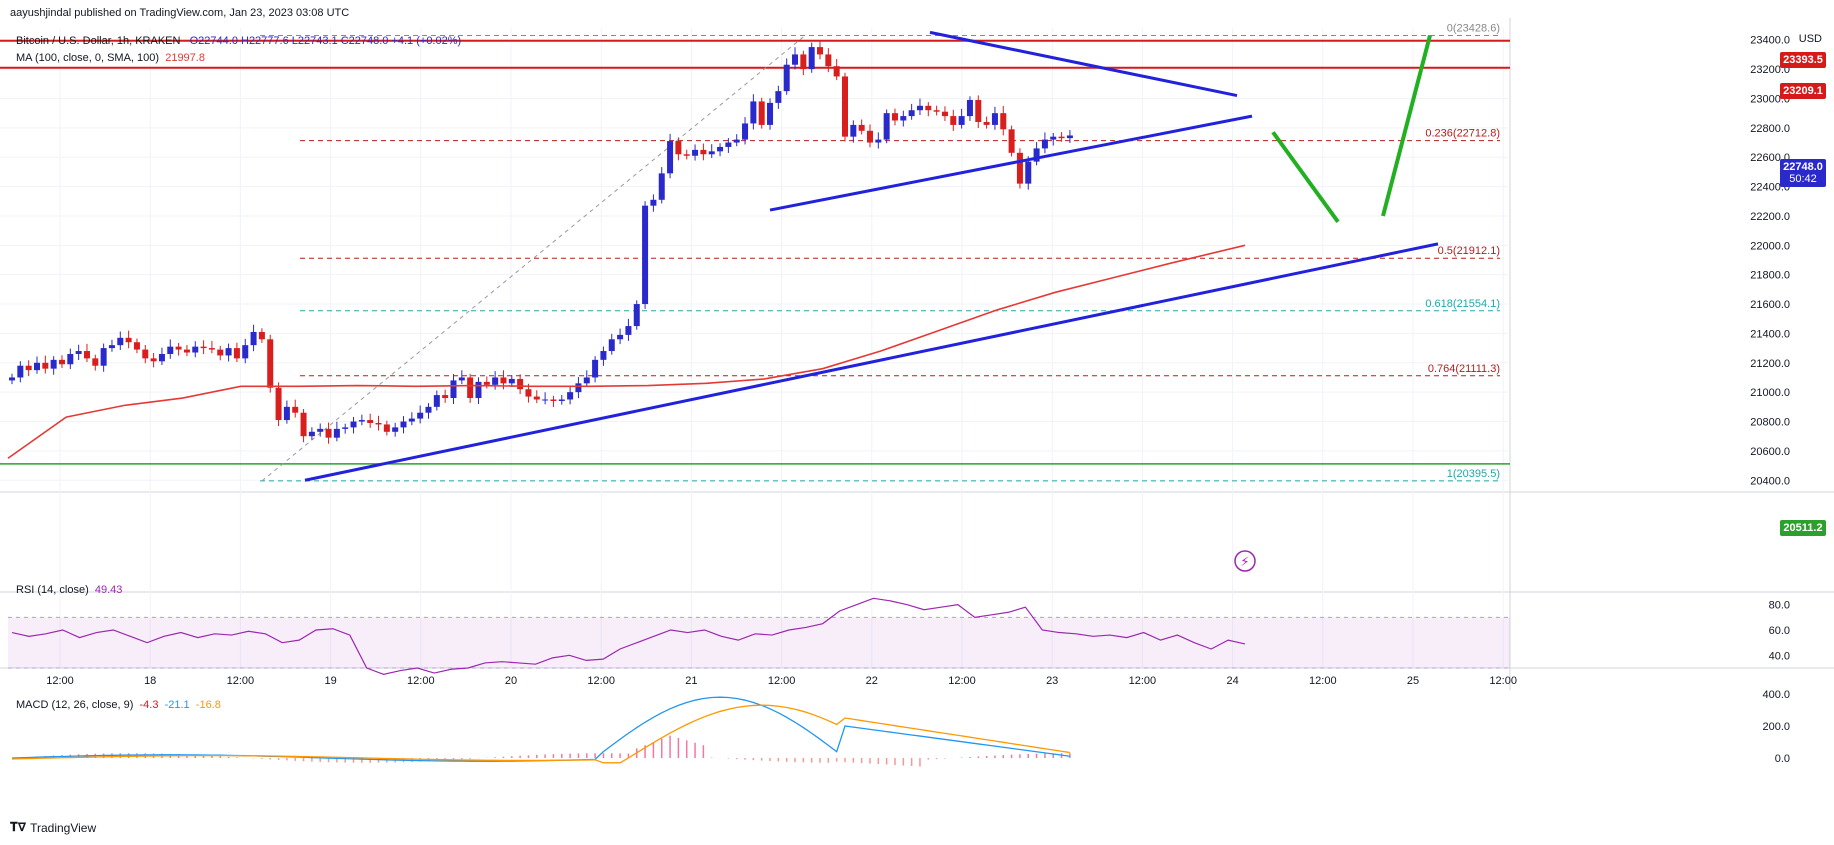 The width and height of the screenshot is (1834, 845). I want to click on x-tick-label: 20, so click(511, 681).